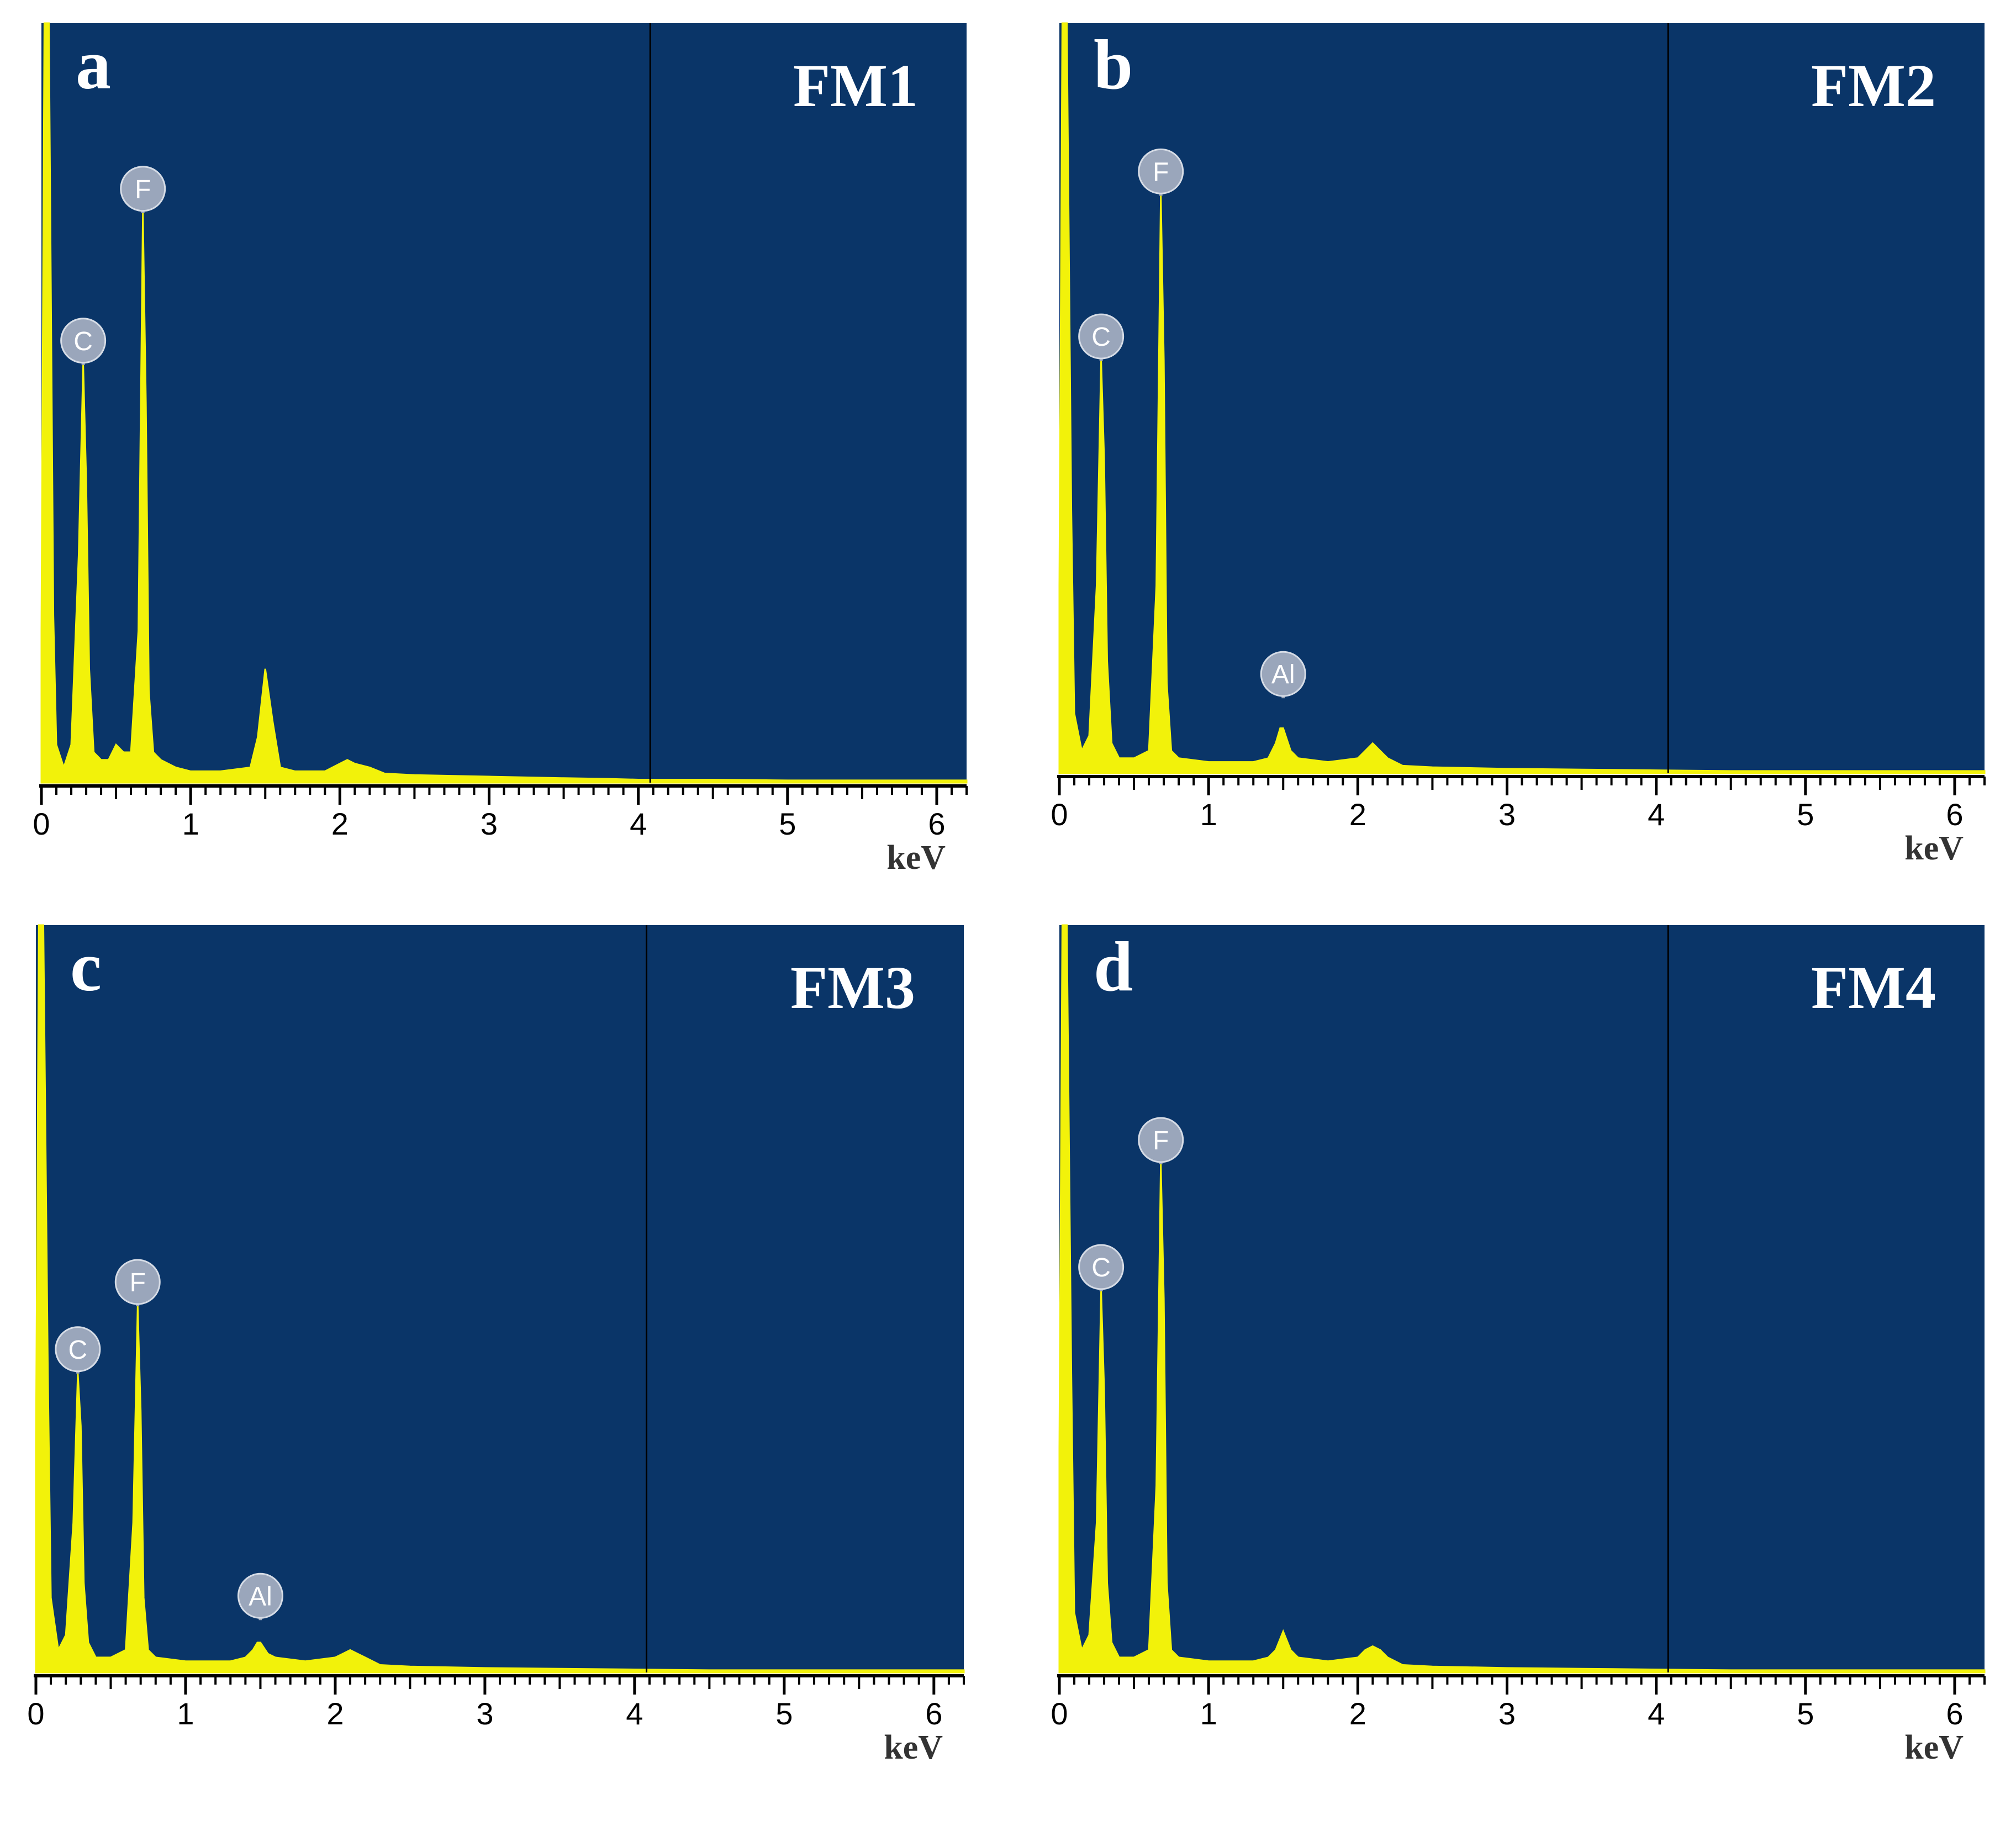 The width and height of the screenshot is (2016, 1826). Describe the element at coordinates (853, 987) in the screenshot. I see `panel-title: FM3` at that location.